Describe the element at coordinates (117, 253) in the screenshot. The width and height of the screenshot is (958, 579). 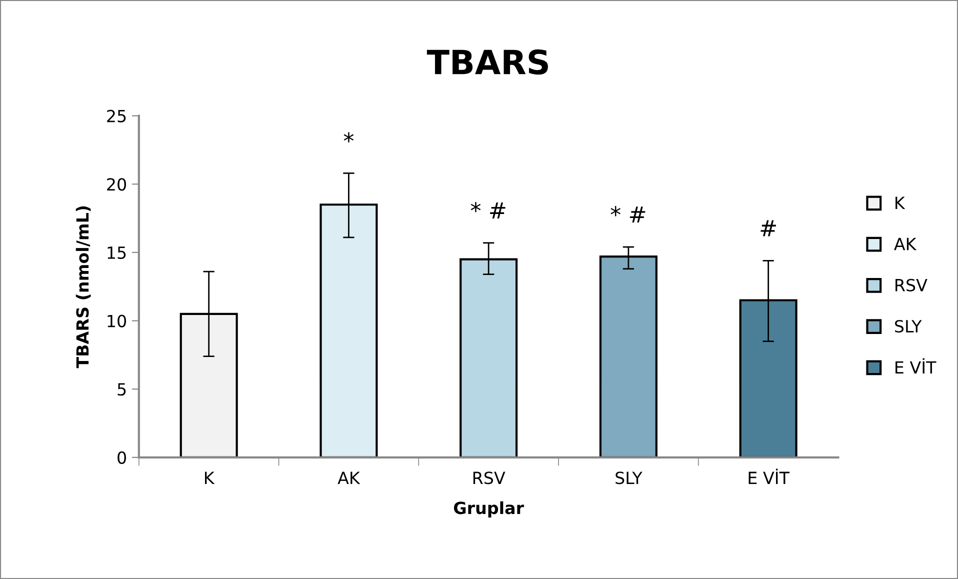
I see `y-tick-label: 15` at that location.